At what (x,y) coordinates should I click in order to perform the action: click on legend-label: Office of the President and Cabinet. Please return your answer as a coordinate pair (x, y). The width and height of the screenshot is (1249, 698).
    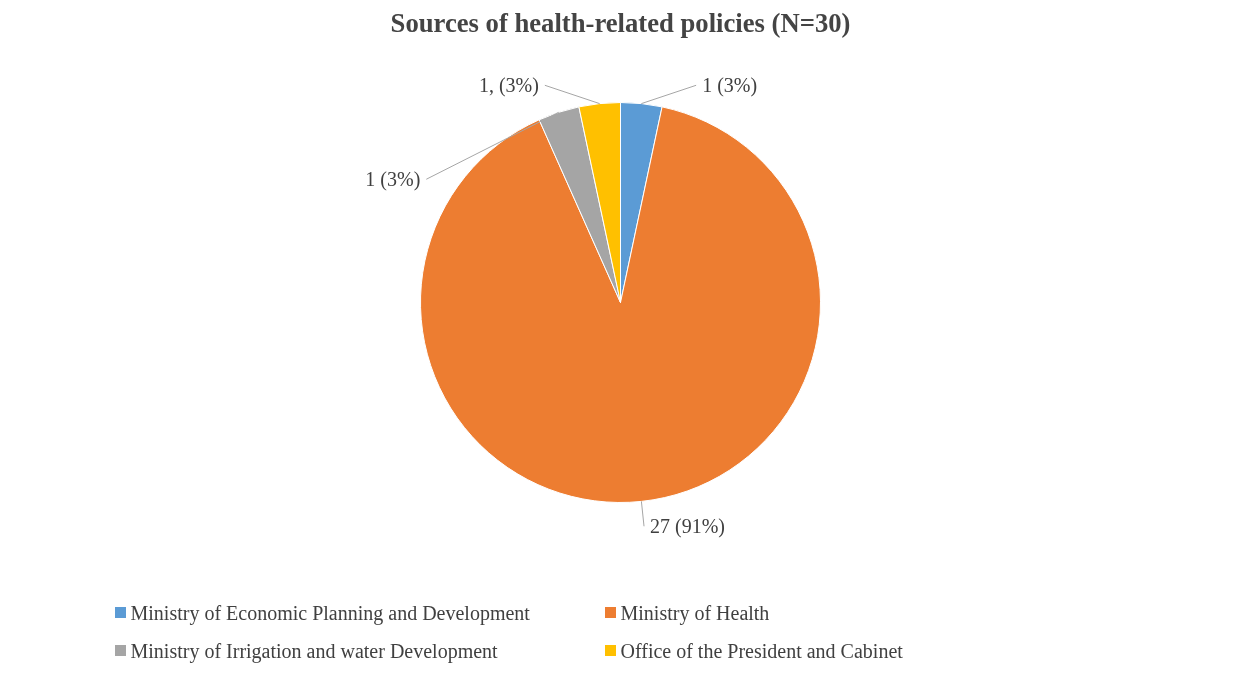
    Looking at the image, I should click on (762, 650).